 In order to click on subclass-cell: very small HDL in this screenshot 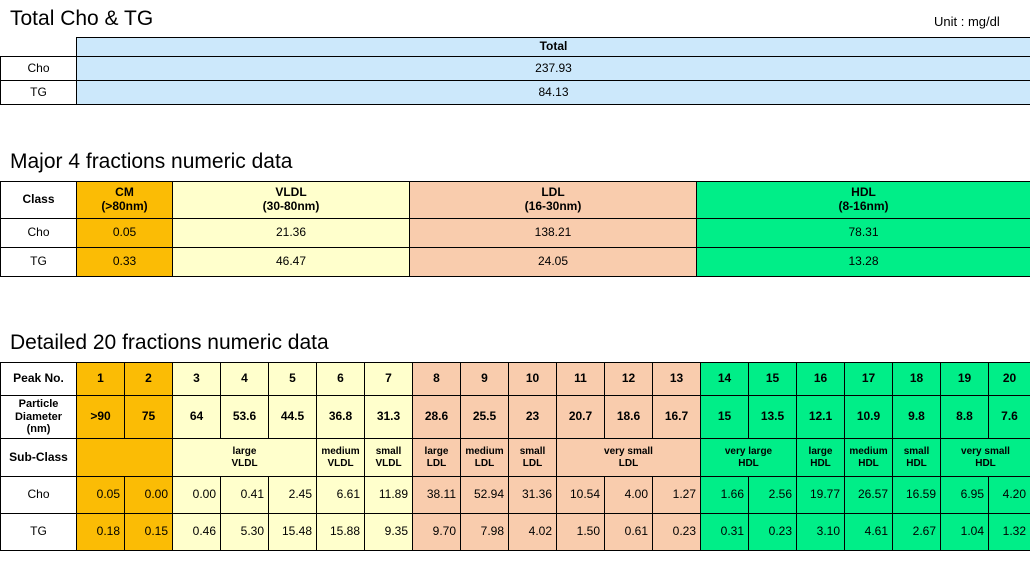, I will do `click(985, 457)`.